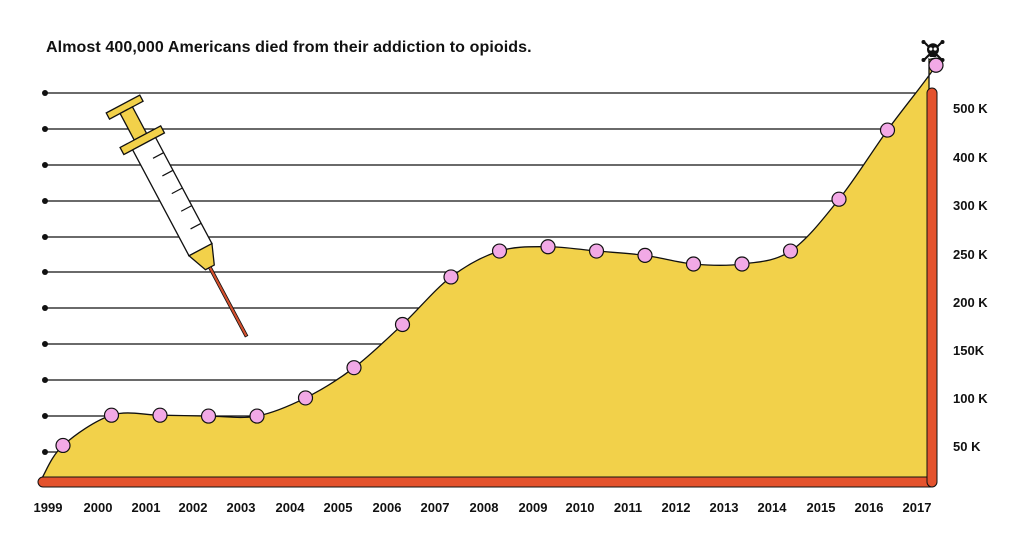 Image resolution: width=1024 pixels, height=554 pixels. What do you see at coordinates (724, 507) in the screenshot?
I see `x-tick-label: 2013` at bounding box center [724, 507].